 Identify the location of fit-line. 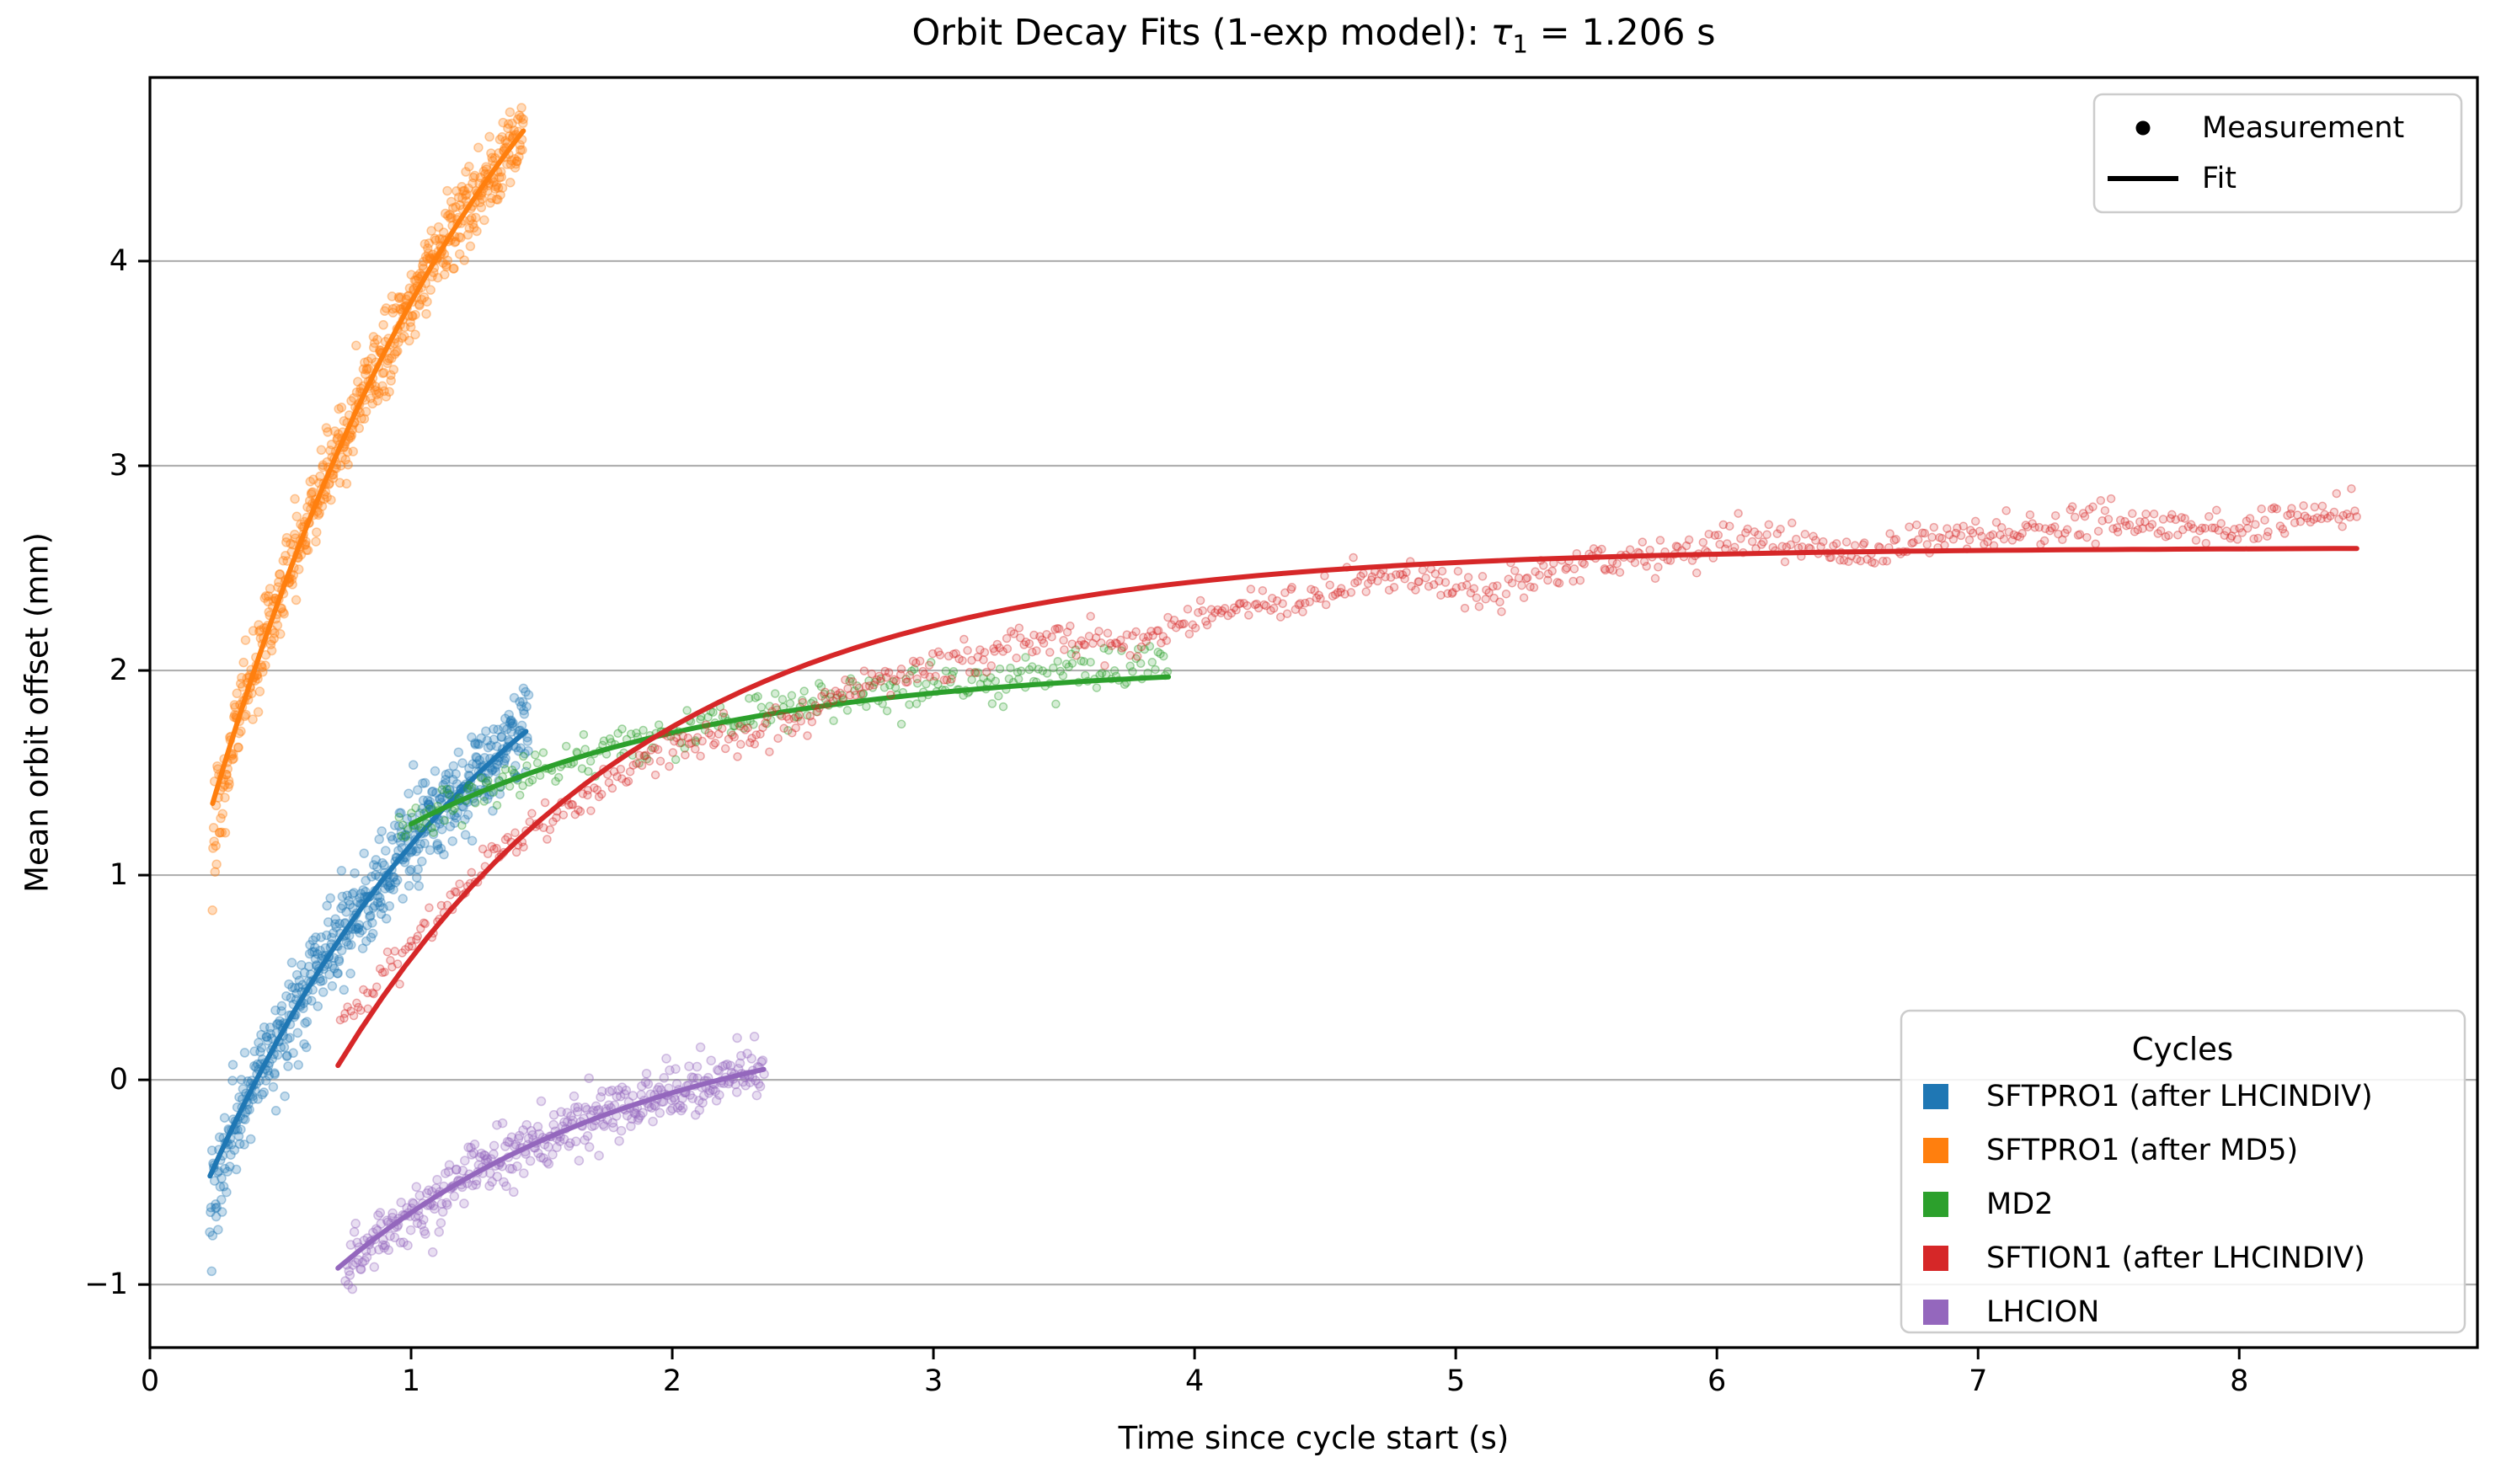
(368, 467).